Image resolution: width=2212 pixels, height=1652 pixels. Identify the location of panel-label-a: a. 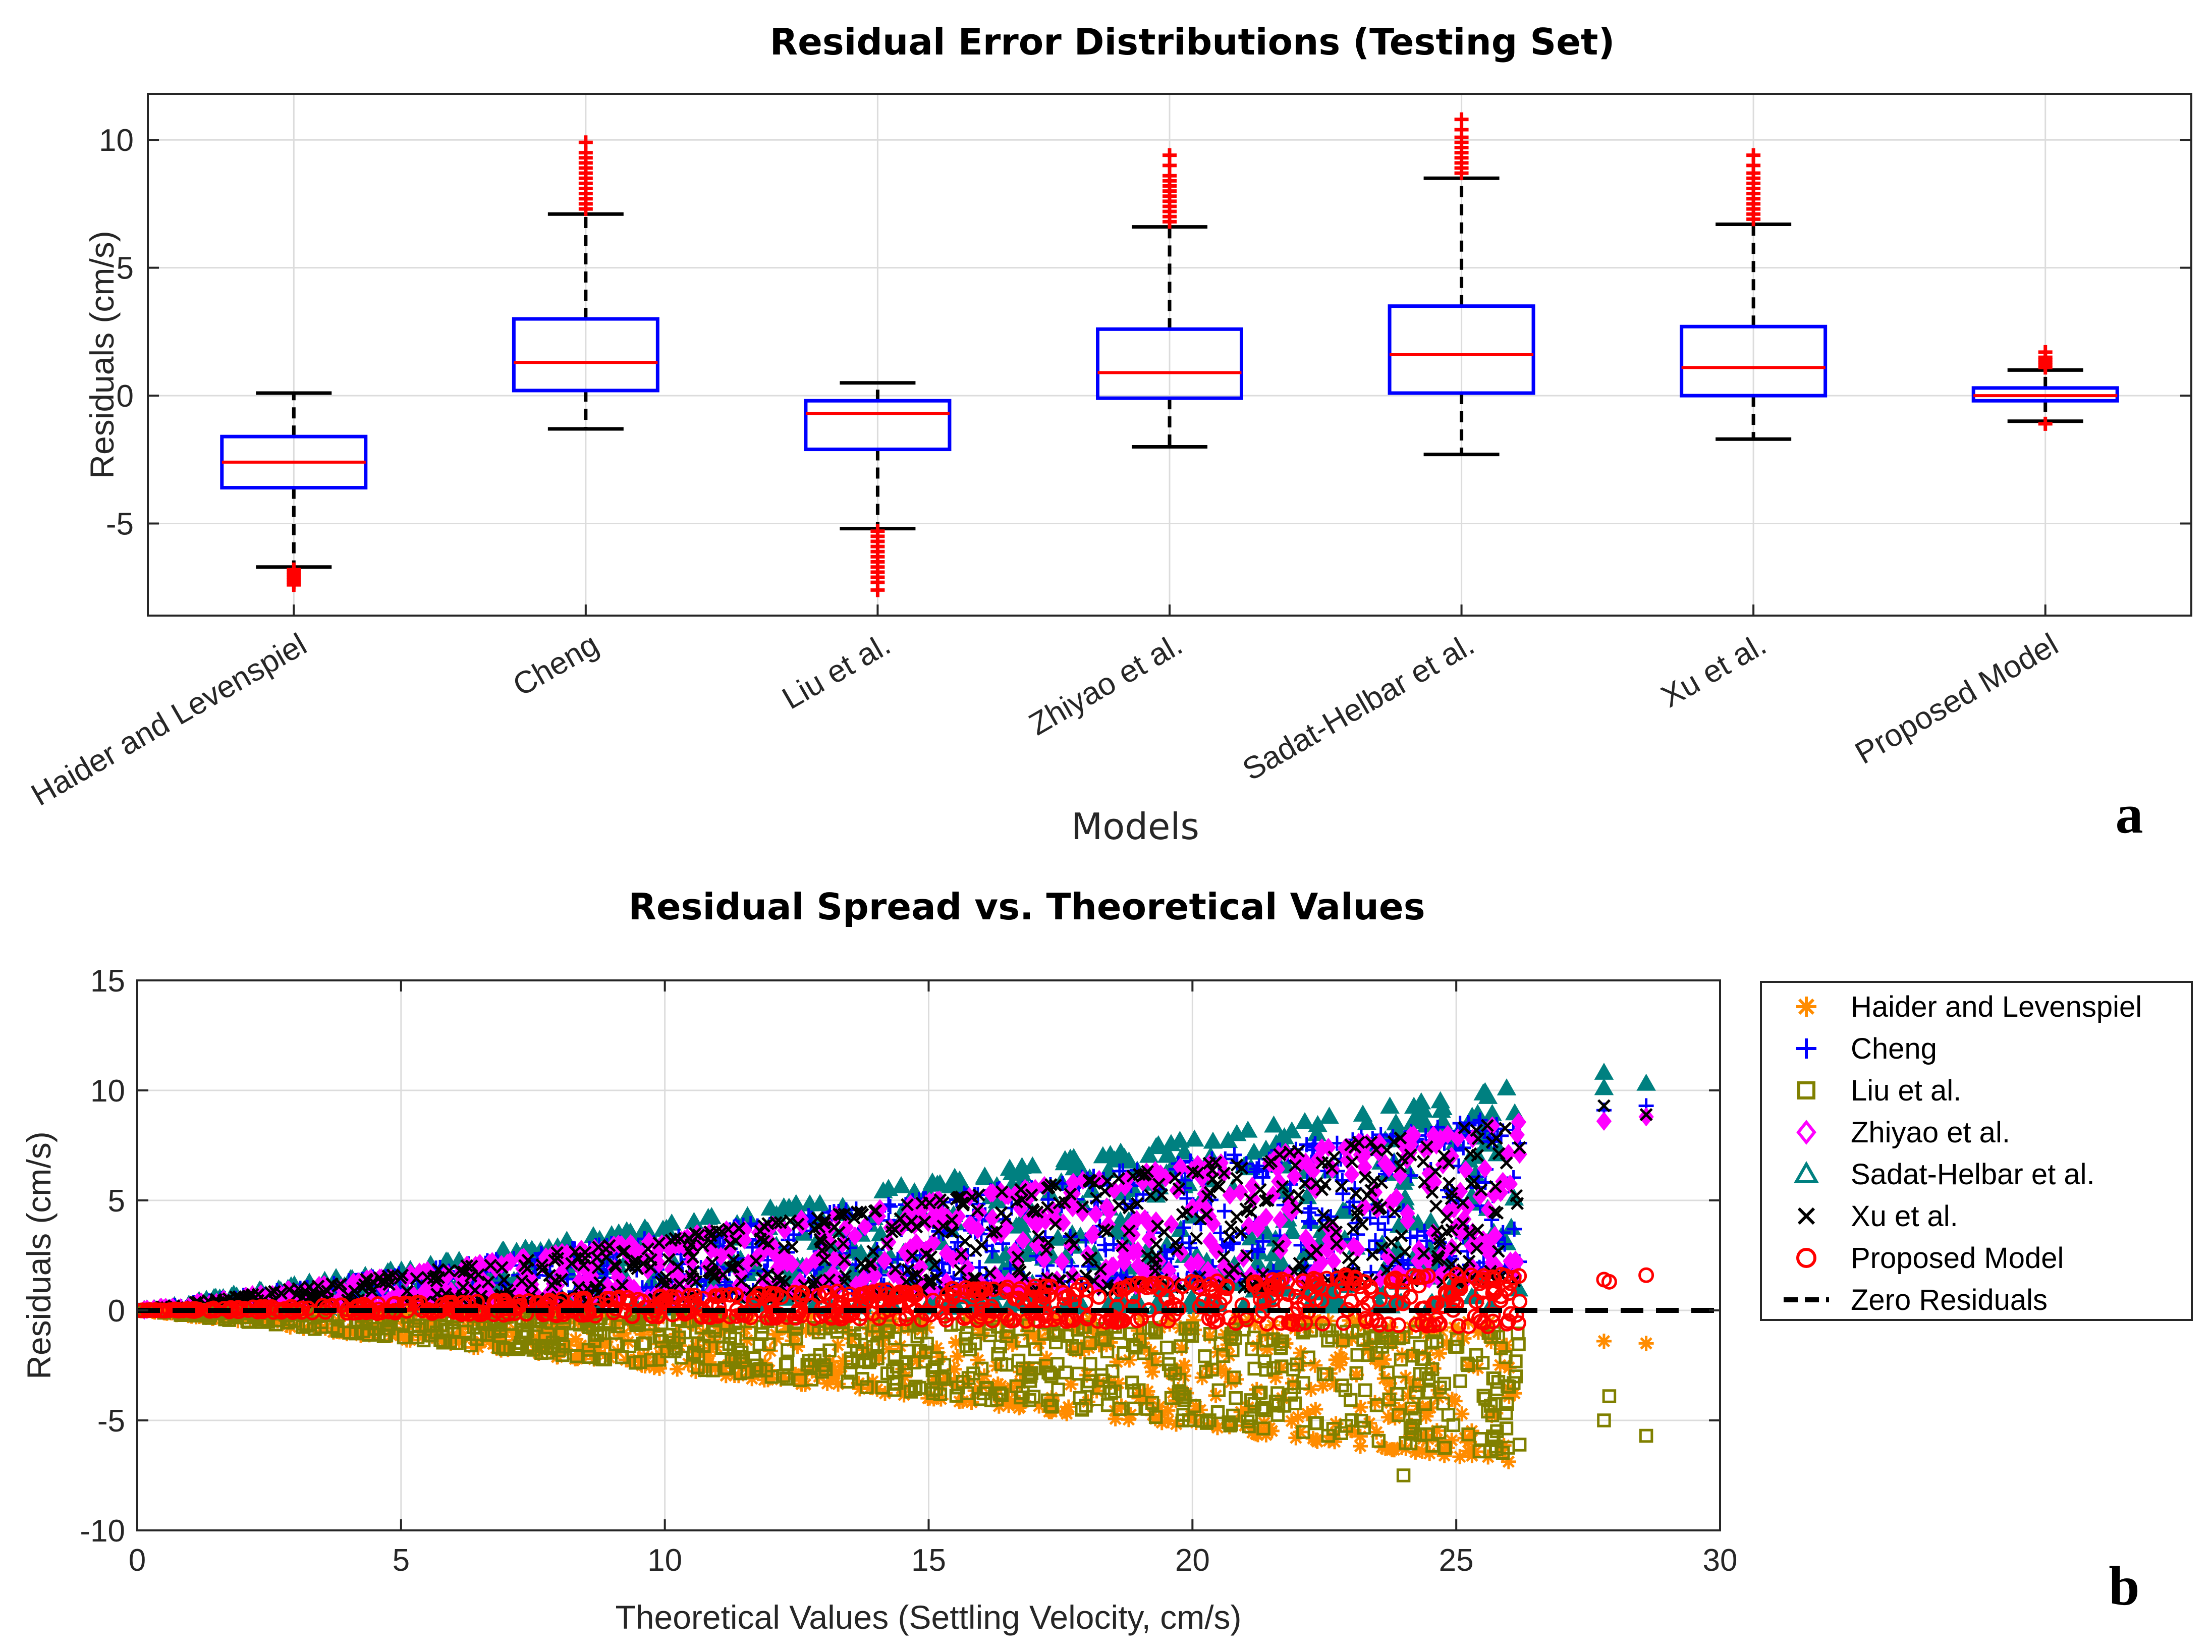
(2129, 814).